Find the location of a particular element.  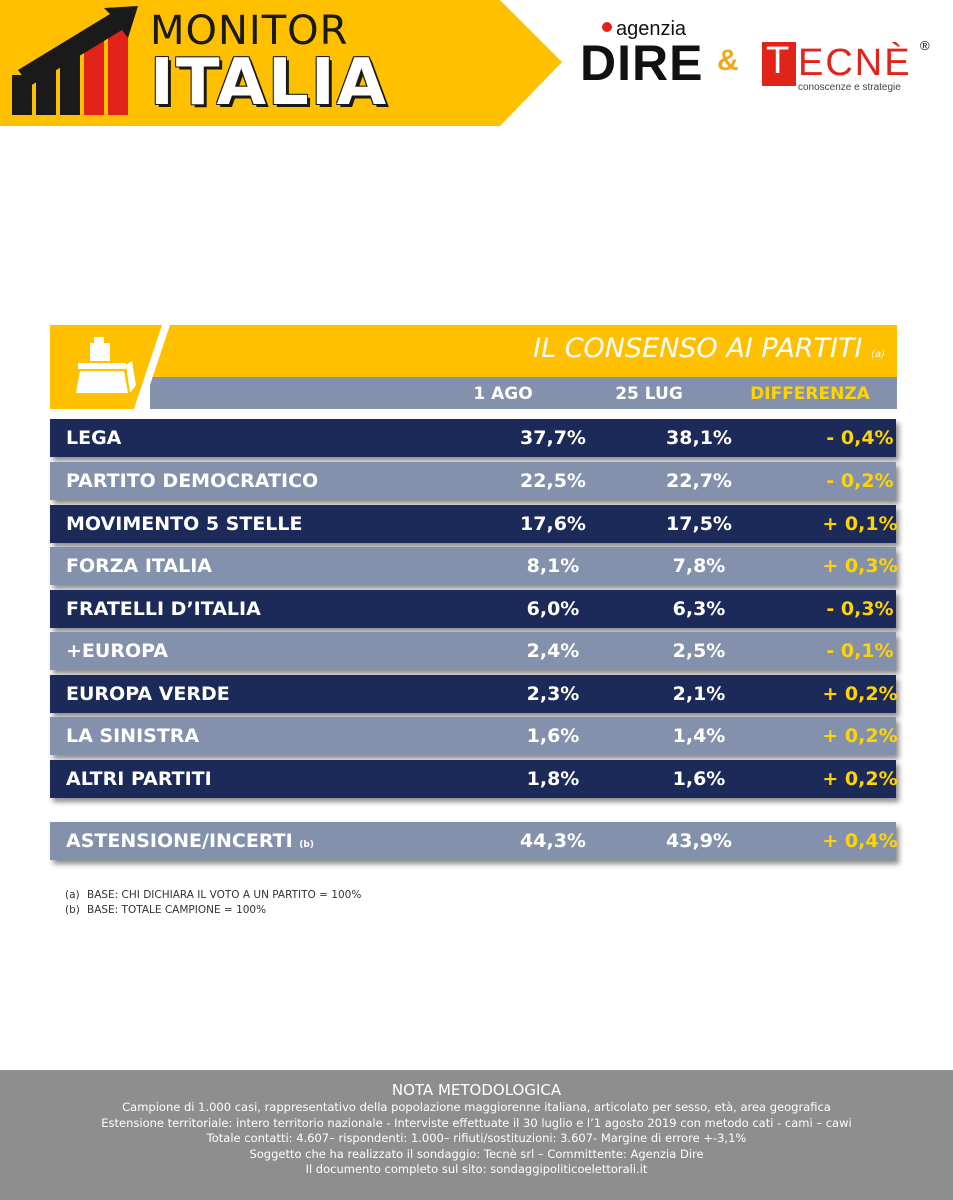

value-differenza: - 0,4% is located at coordinates (860, 438).